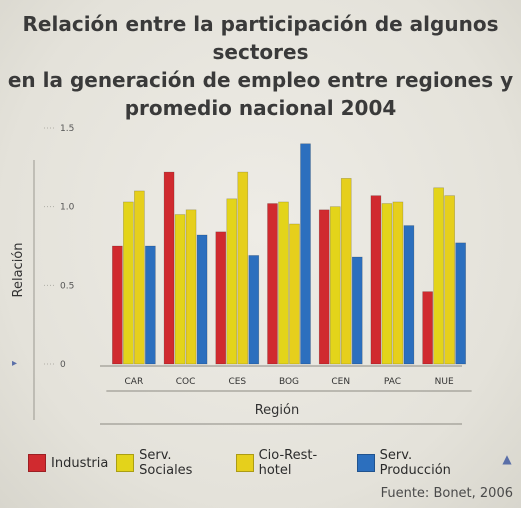  What do you see at coordinates (446, 493) in the screenshot?
I see `source-note: Fuente: Bonet, 2006` at bounding box center [446, 493].